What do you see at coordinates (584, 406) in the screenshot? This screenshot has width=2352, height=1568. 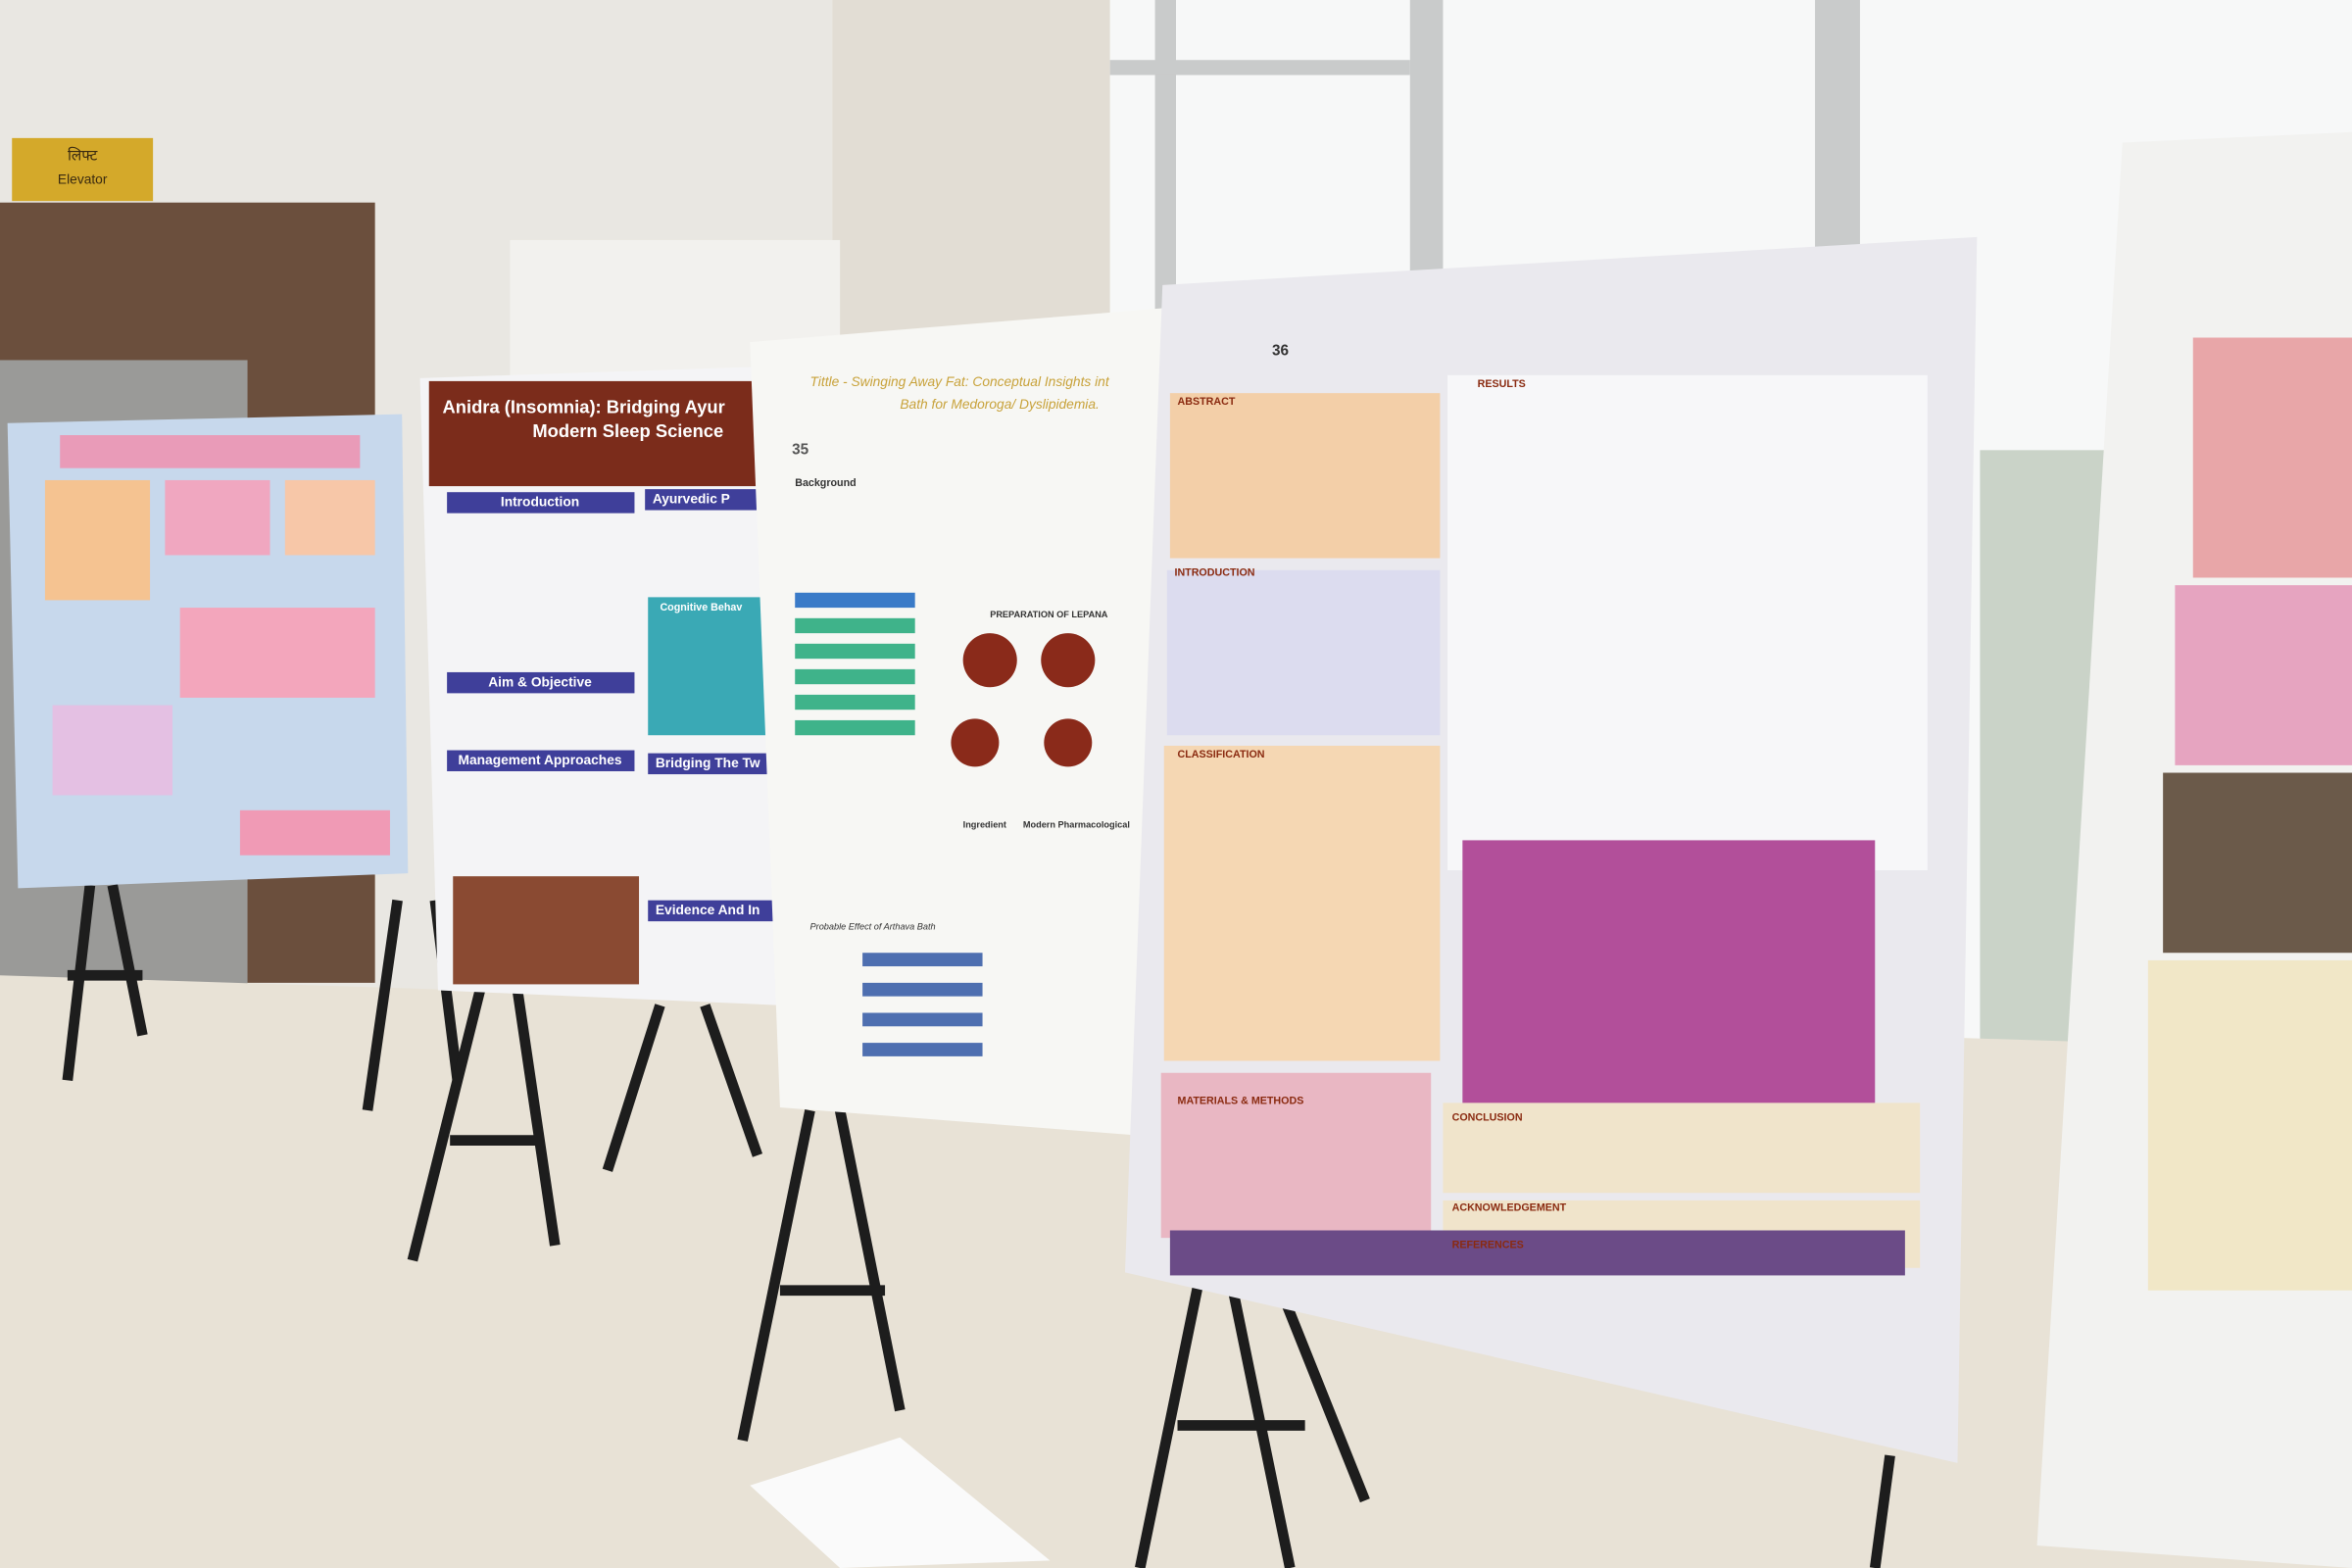 I see `poster-title: Anidra (Insomnia): Bridging Ayur` at bounding box center [584, 406].